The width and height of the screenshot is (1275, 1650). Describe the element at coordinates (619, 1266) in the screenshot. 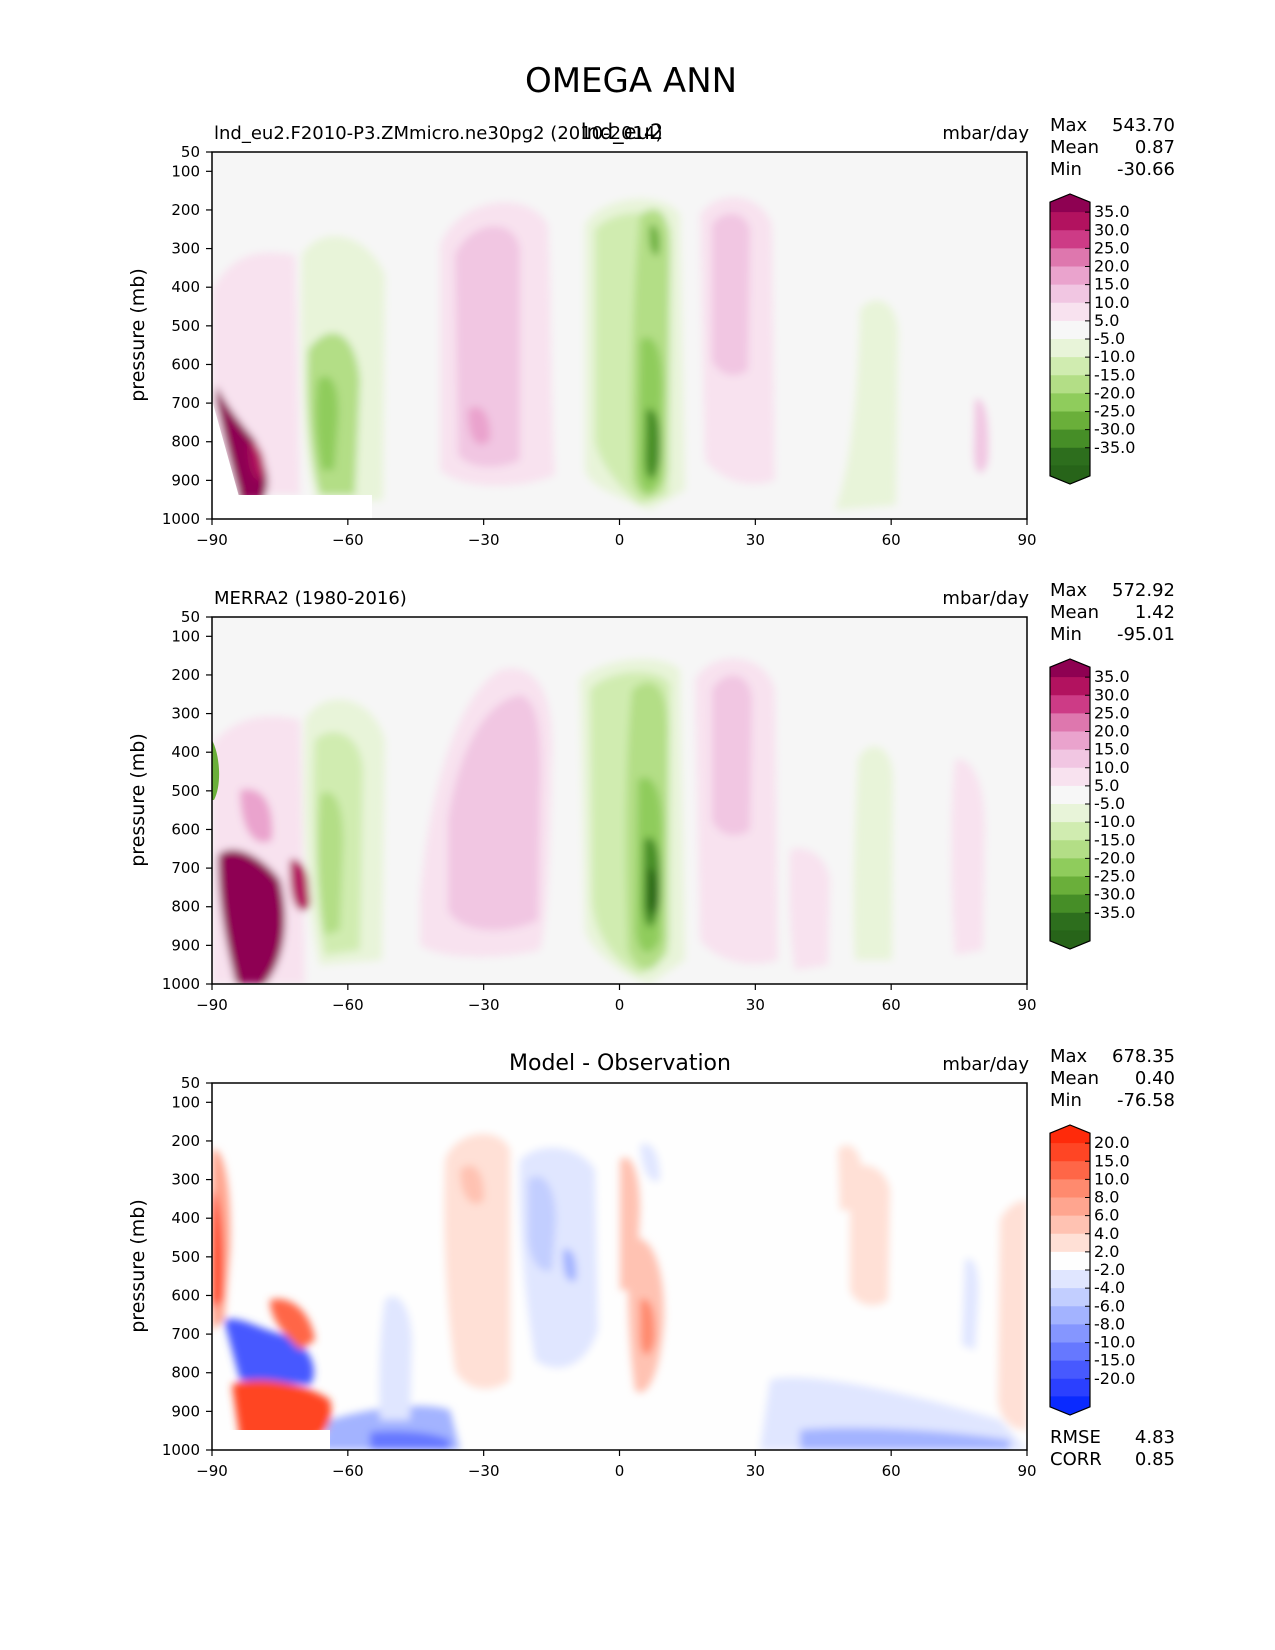

I see `panel-diff-plot-bg` at that location.